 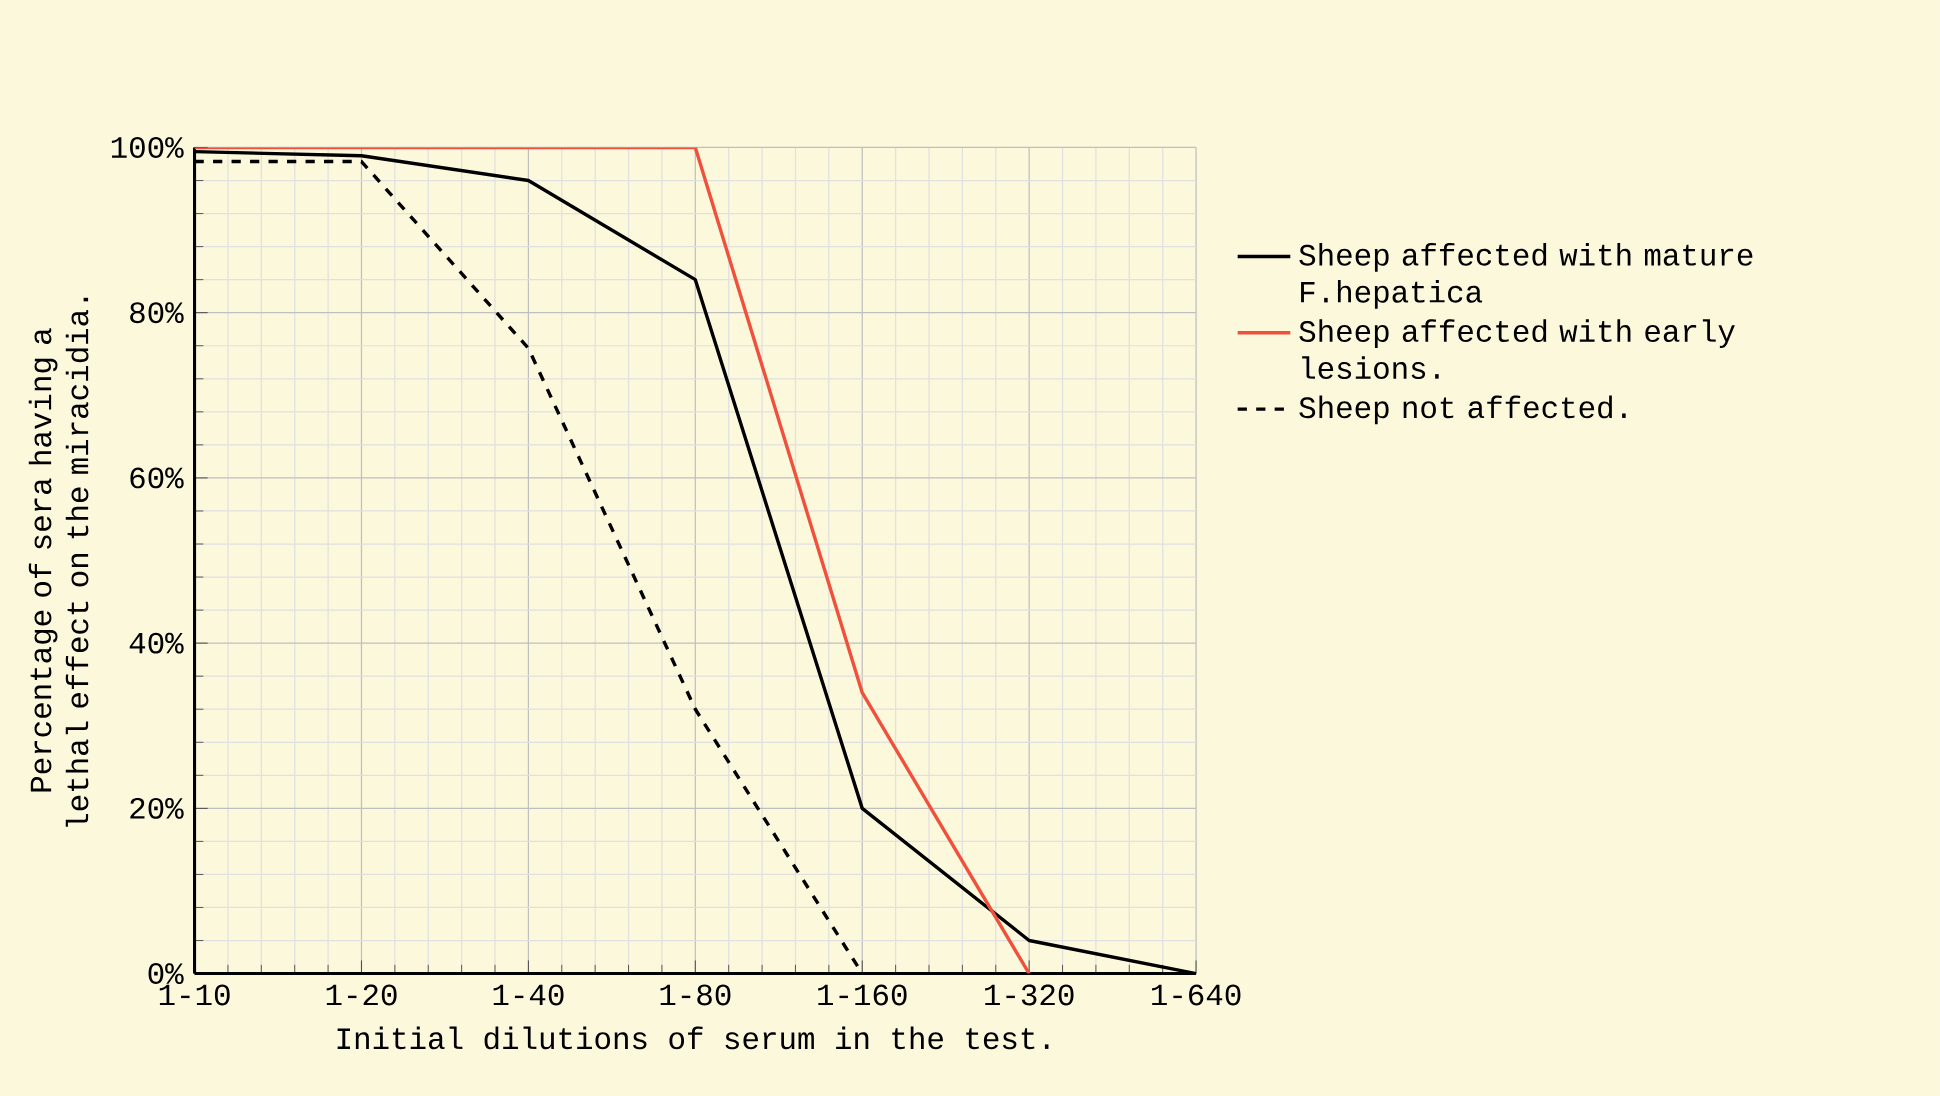 I want to click on x-axis-title: Initial dilutions of serum in the test., so click(x=693, y=1038).